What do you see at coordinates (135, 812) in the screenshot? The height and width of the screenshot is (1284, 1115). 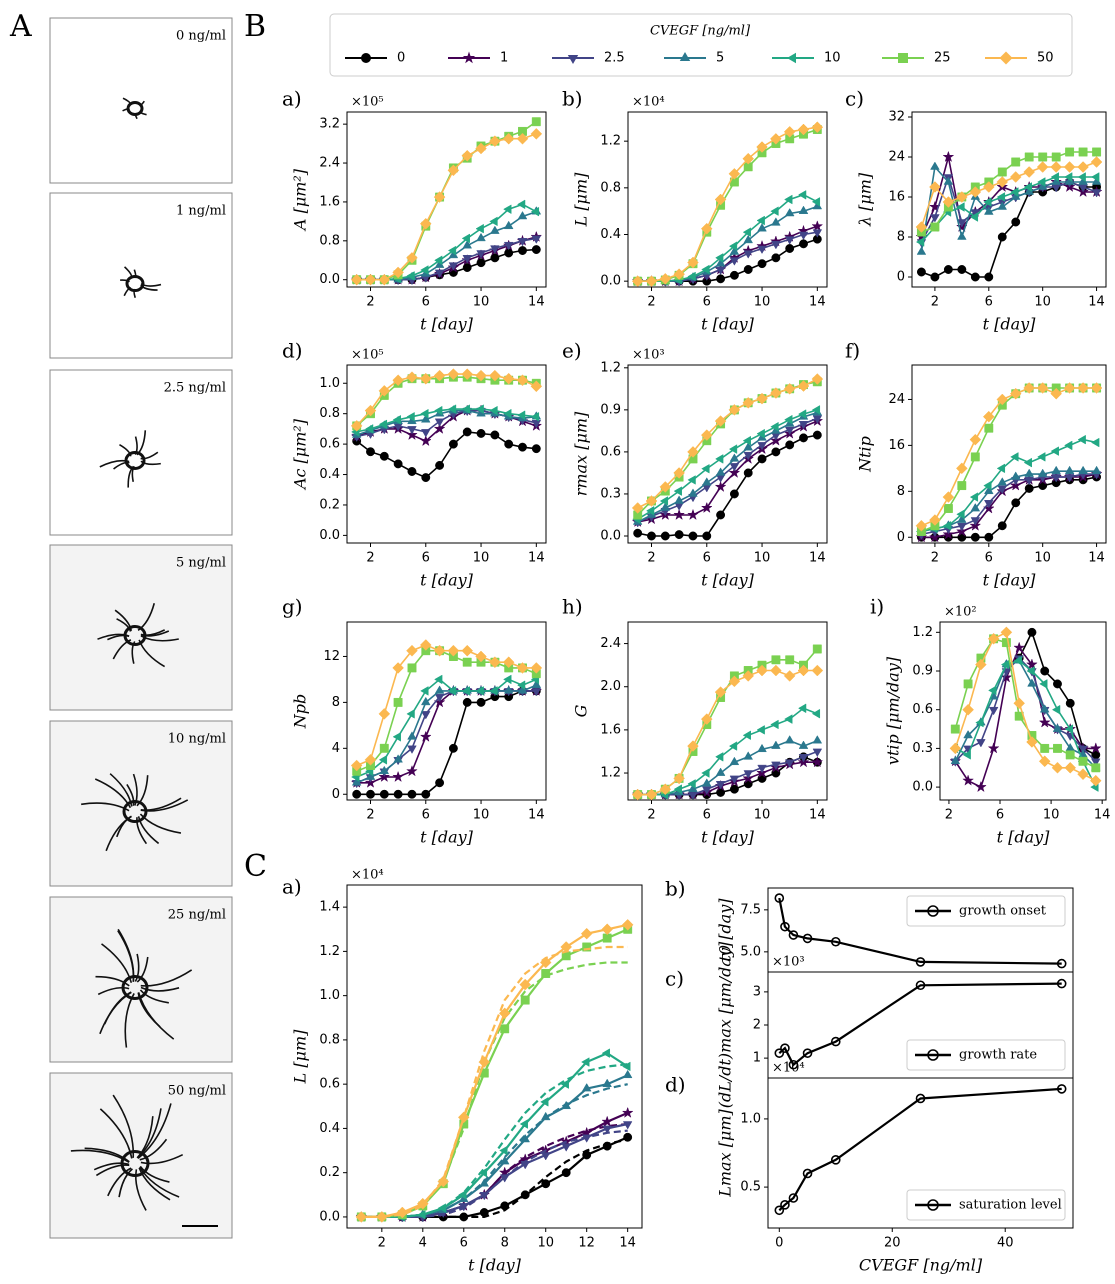 I see `cell-sketch` at bounding box center [135, 812].